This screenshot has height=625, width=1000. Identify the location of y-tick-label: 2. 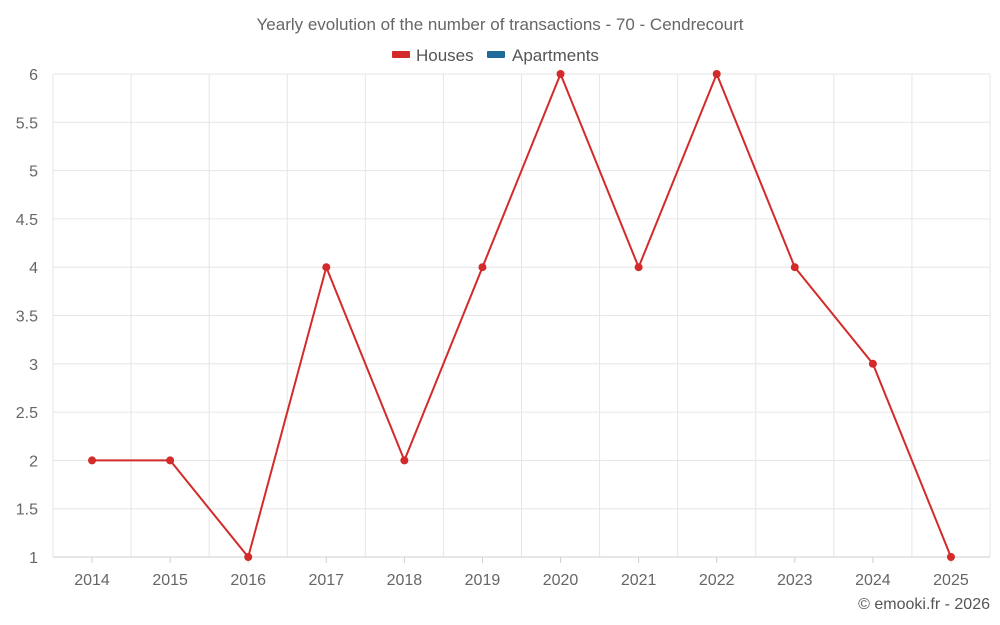
(33, 461).